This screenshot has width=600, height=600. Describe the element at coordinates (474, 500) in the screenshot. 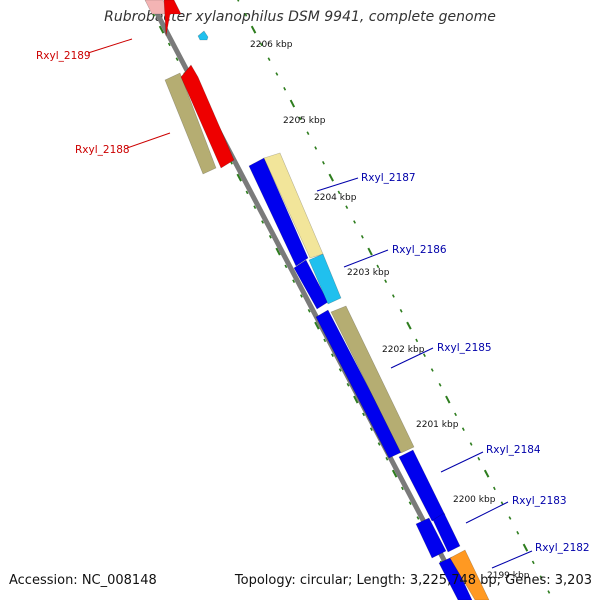

I see `tick-label: 2200 kbp` at that location.